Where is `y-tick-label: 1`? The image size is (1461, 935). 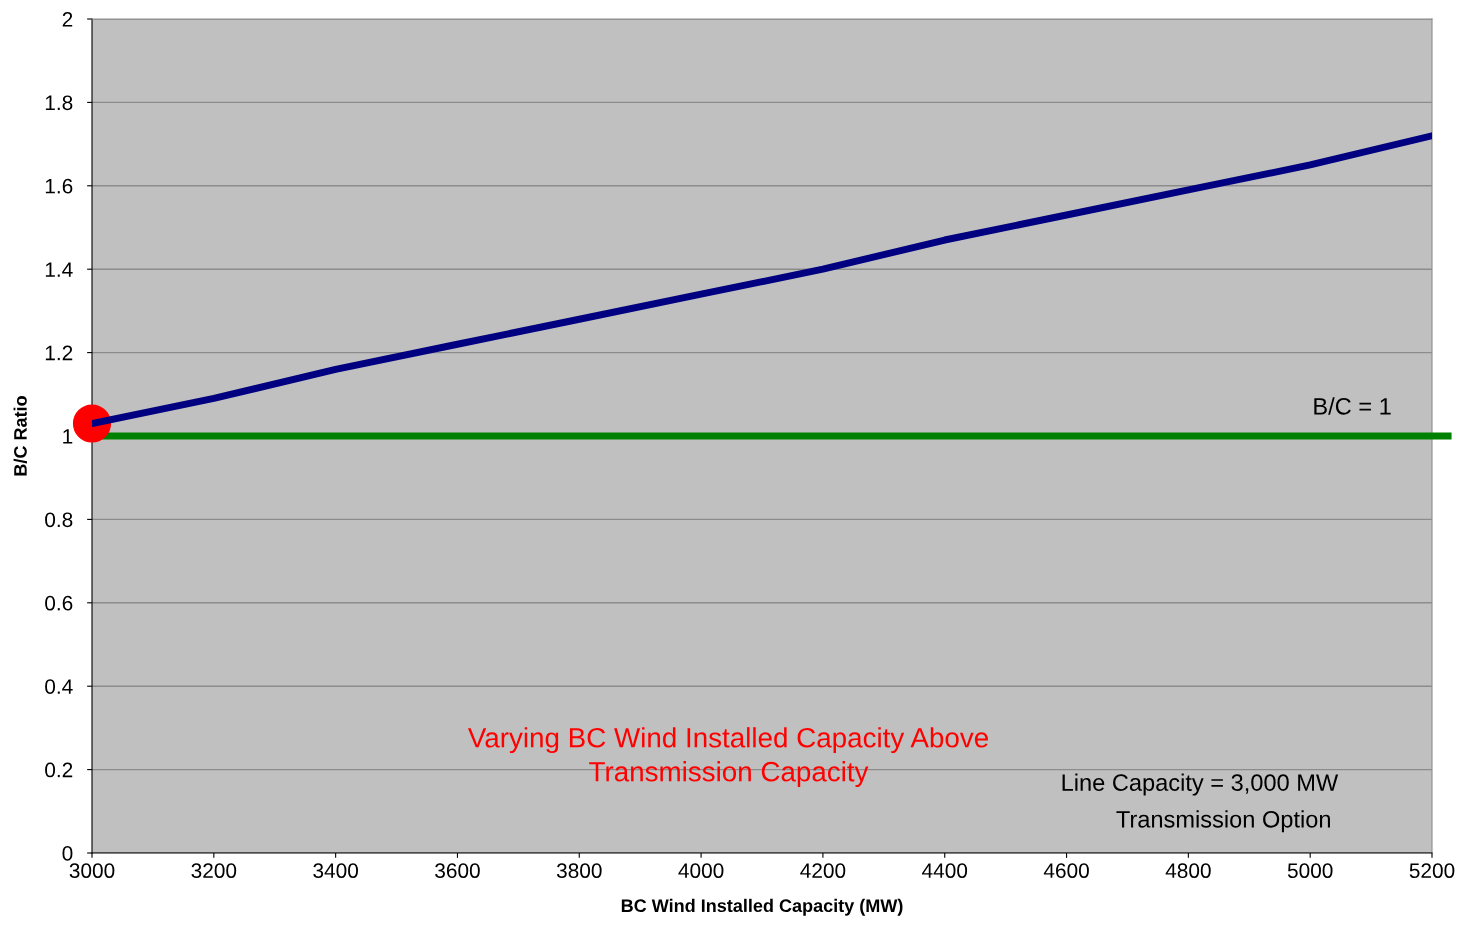
y-tick-label: 1 is located at coordinates (68, 436).